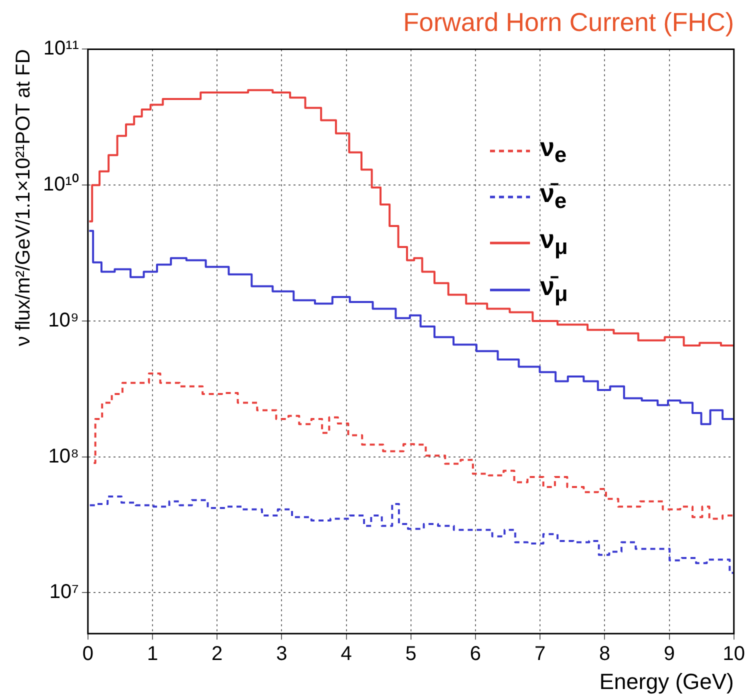 This screenshot has height=697, width=748. I want to click on x-tick-label: 2, so click(217, 654).